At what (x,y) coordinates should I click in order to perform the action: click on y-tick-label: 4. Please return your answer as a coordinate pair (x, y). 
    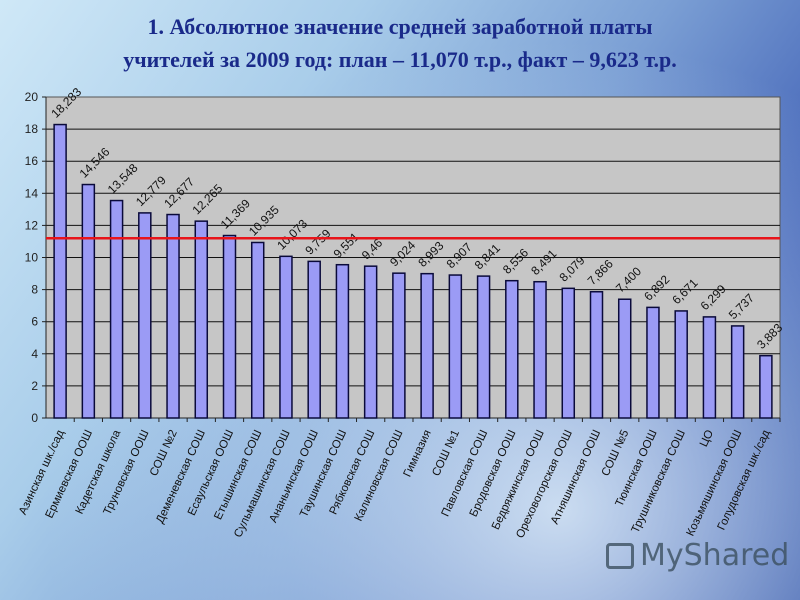
    Looking at the image, I should click on (34, 354).